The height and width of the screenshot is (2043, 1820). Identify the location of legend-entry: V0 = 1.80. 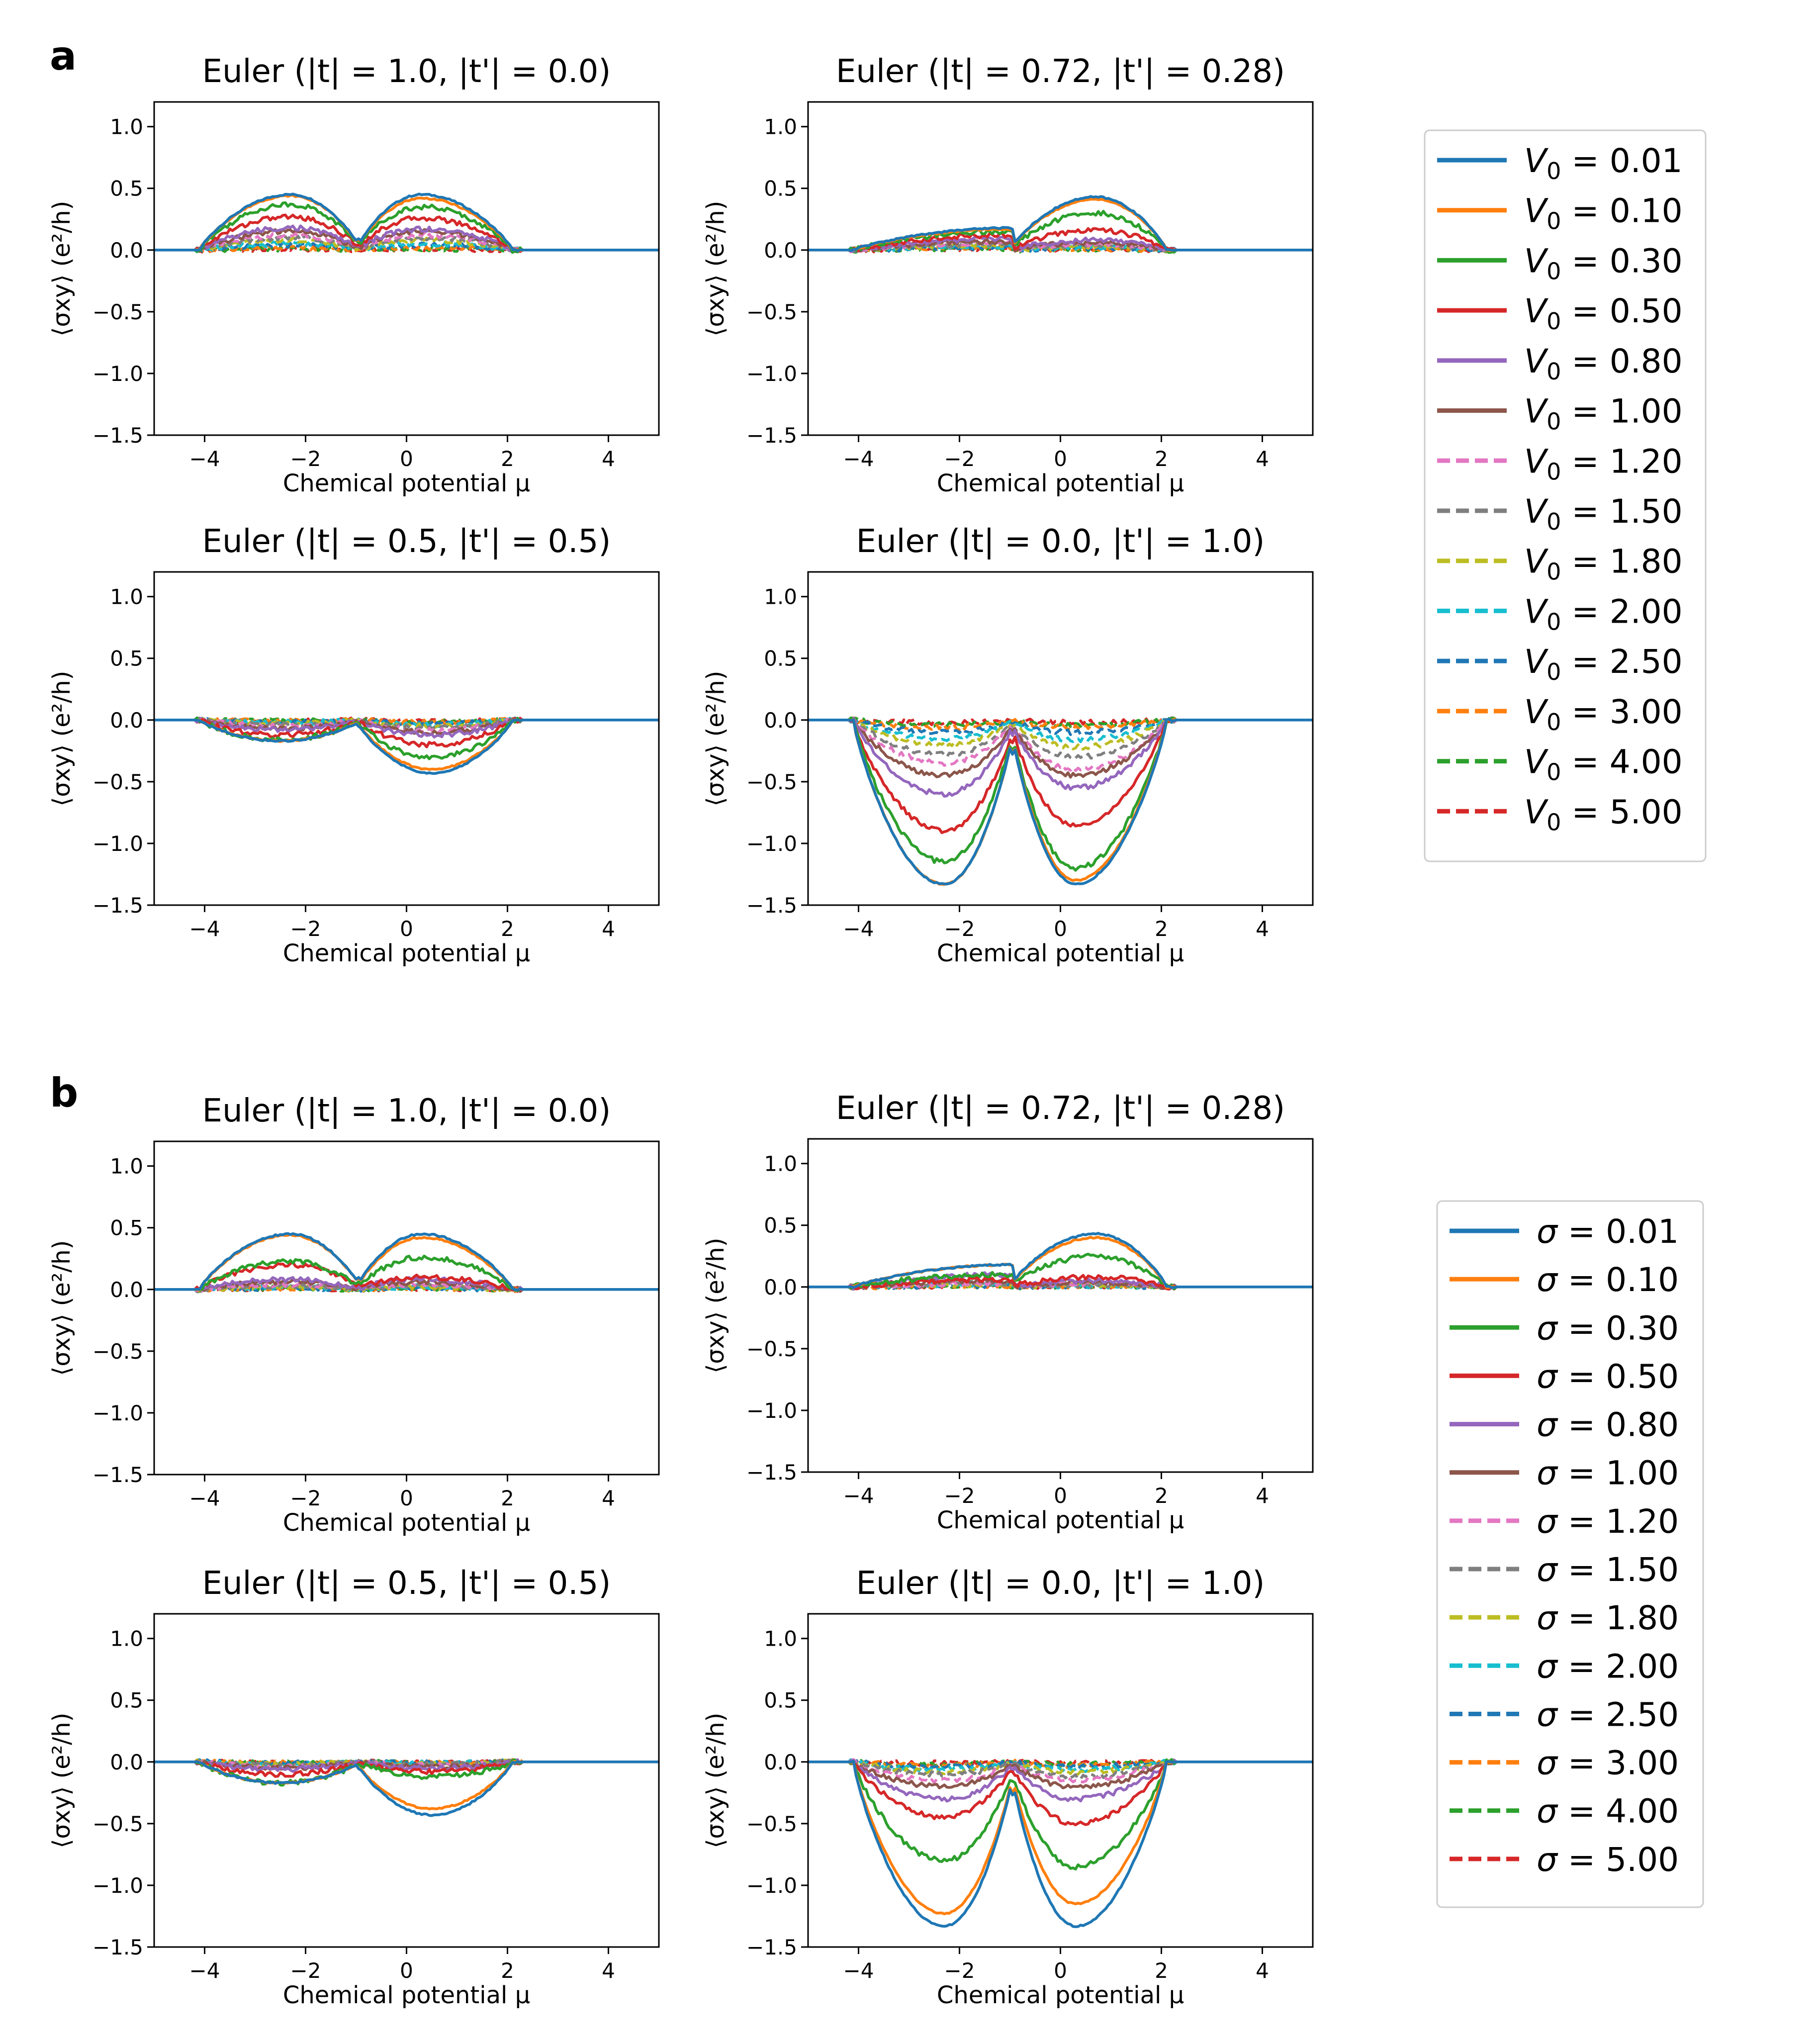
(1603, 564).